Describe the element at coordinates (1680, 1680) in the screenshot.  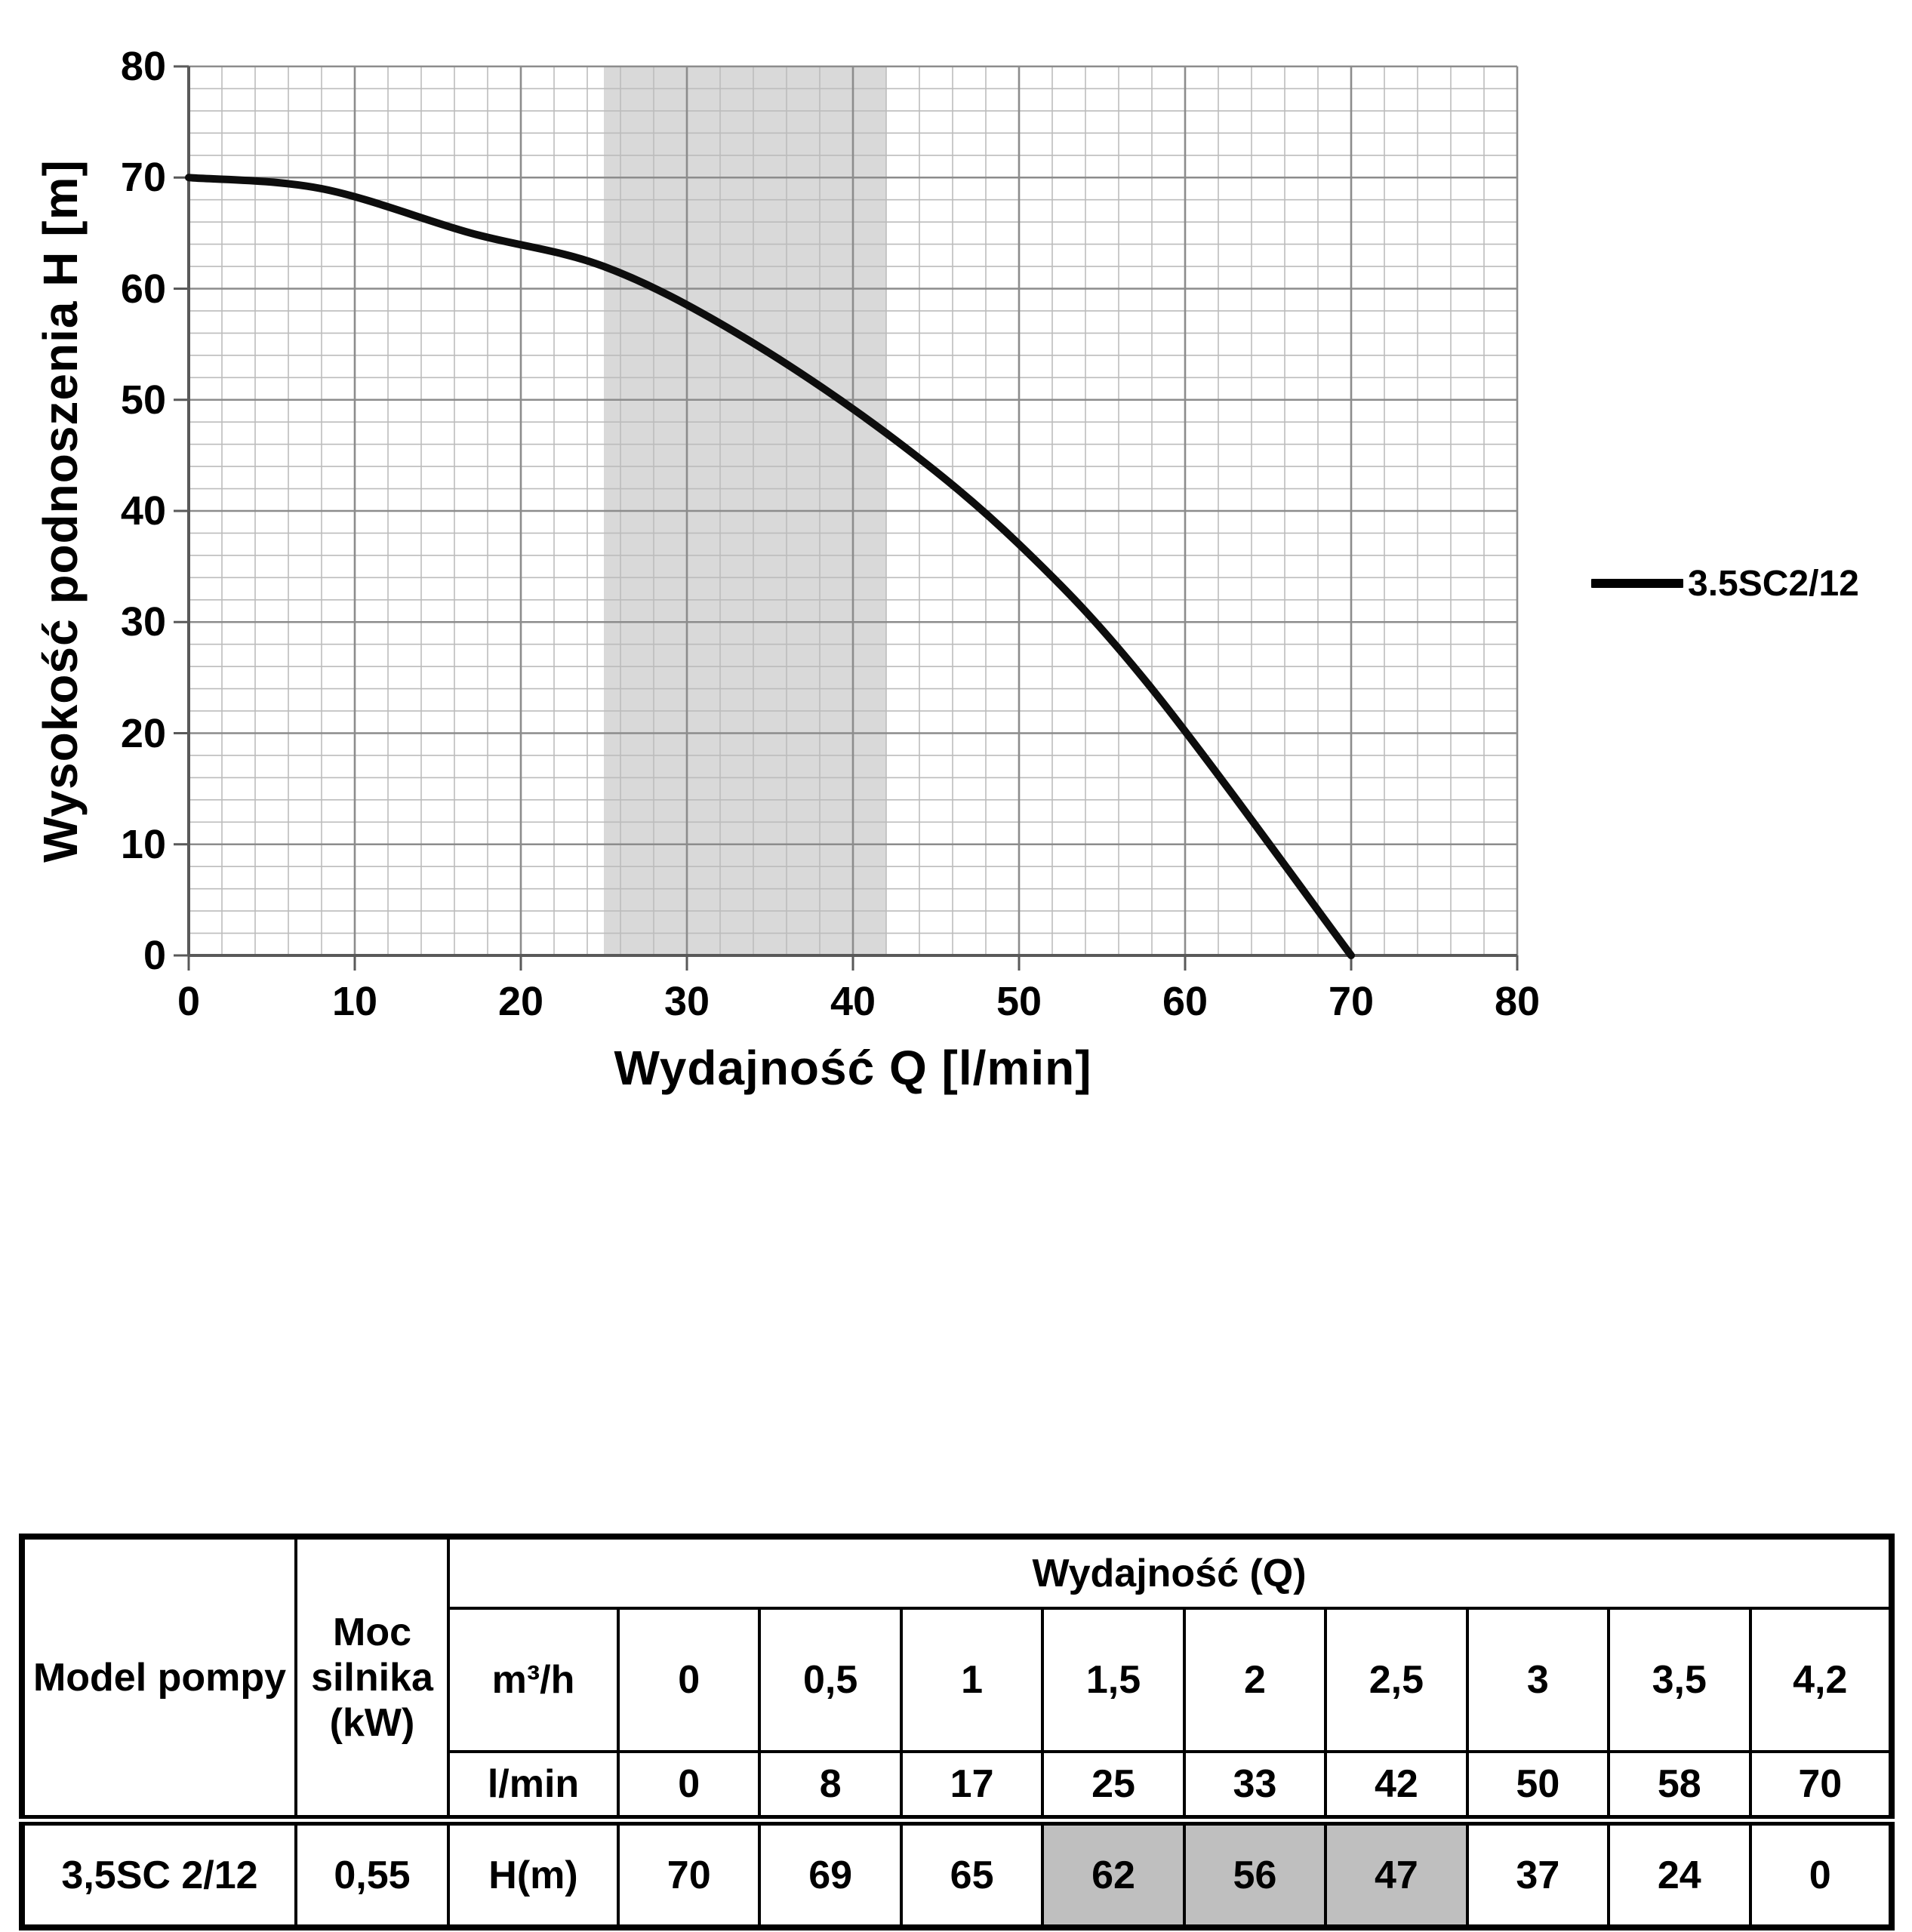
I see `table-cell-m3h-7: 3,5` at that location.